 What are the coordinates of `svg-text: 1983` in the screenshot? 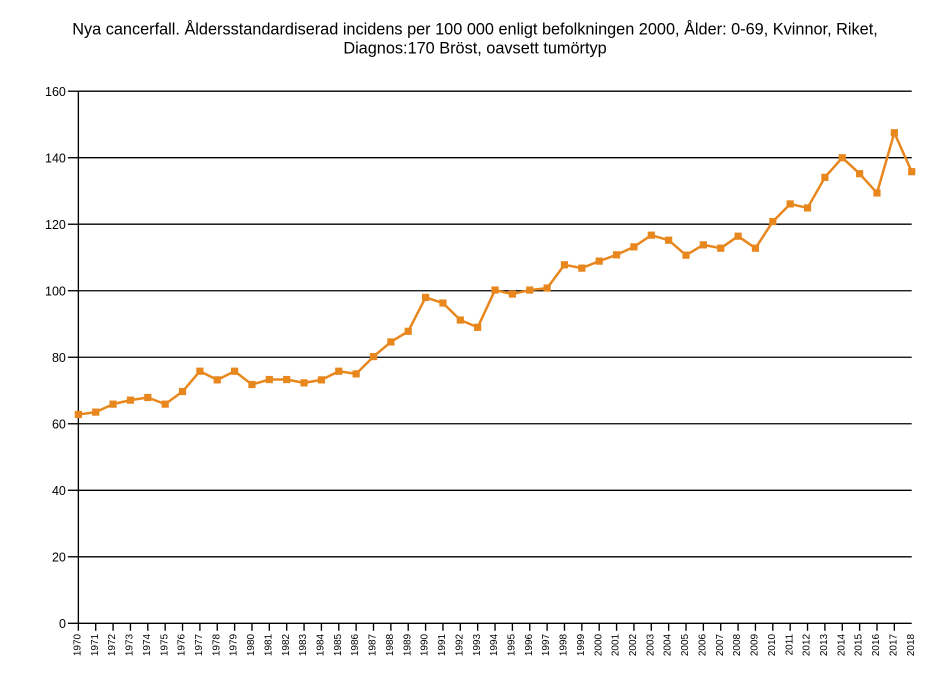 It's located at (303, 644).